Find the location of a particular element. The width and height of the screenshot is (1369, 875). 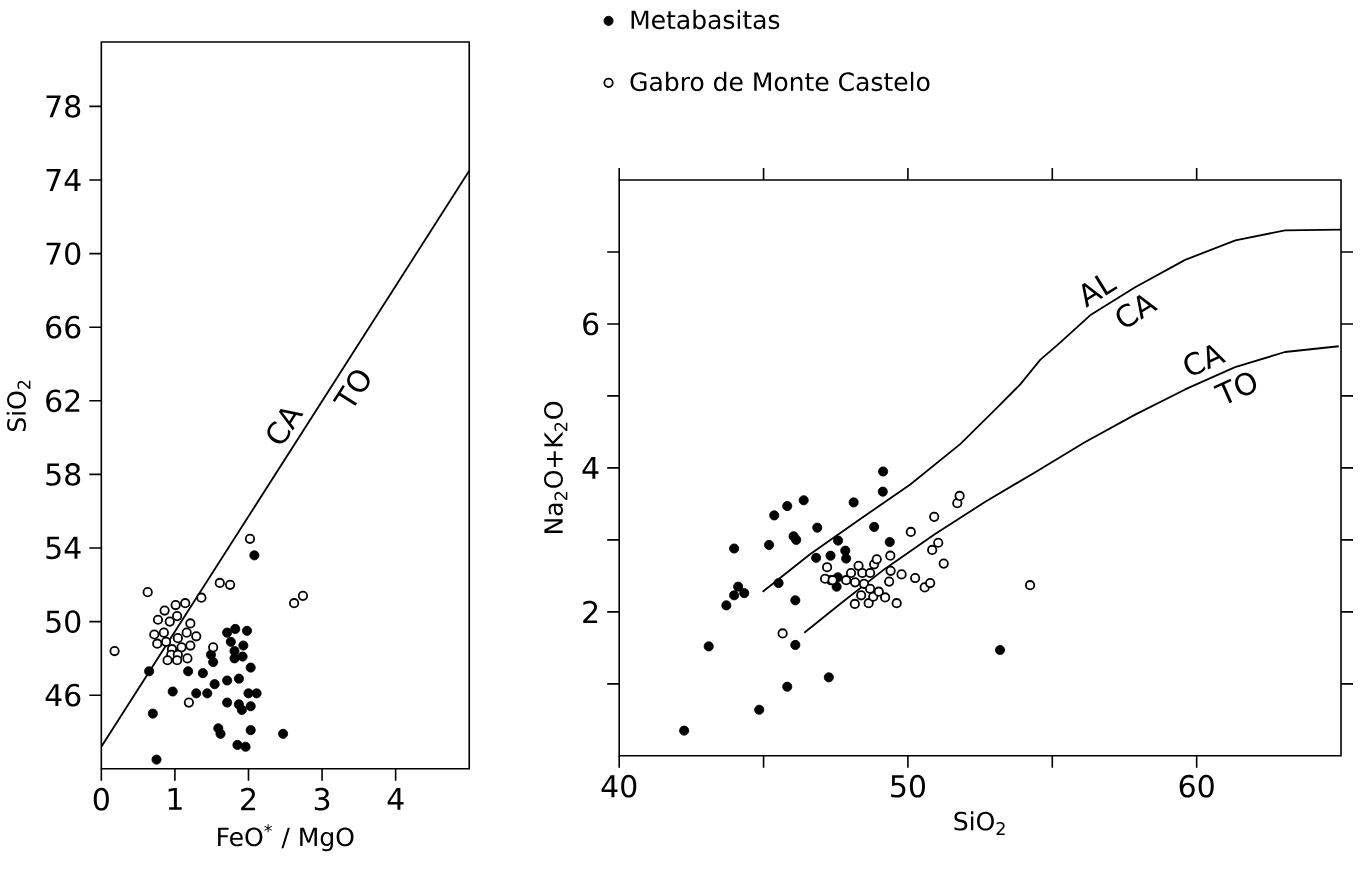

y-tick-label: 2 is located at coordinates (590, 612).